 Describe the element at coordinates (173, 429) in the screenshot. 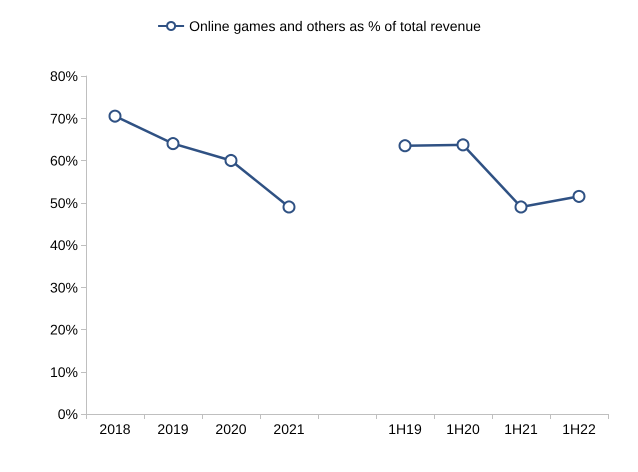

I see `x-tick-label: 2019` at that location.